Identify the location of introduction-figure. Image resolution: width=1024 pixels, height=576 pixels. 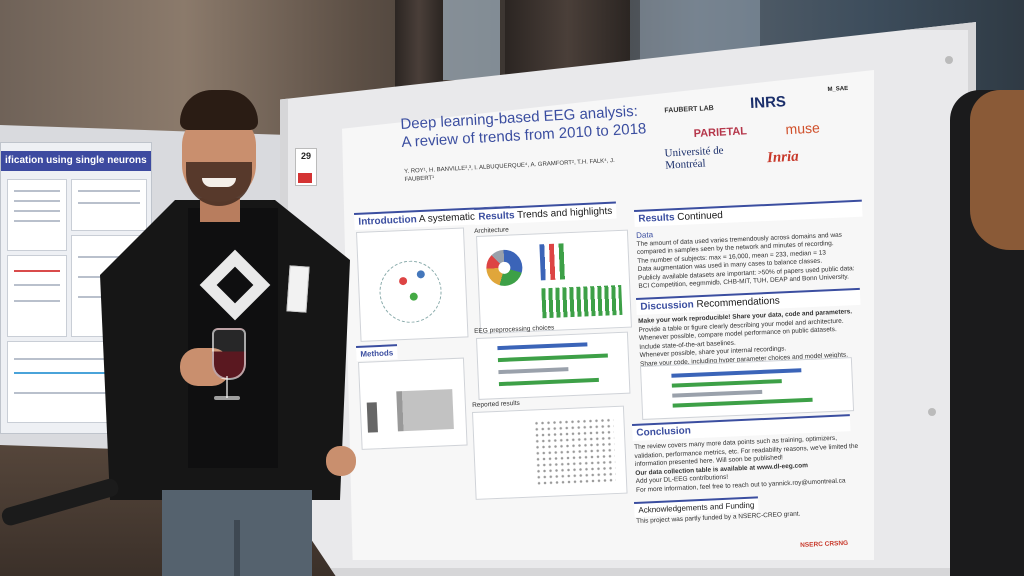
(412, 284).